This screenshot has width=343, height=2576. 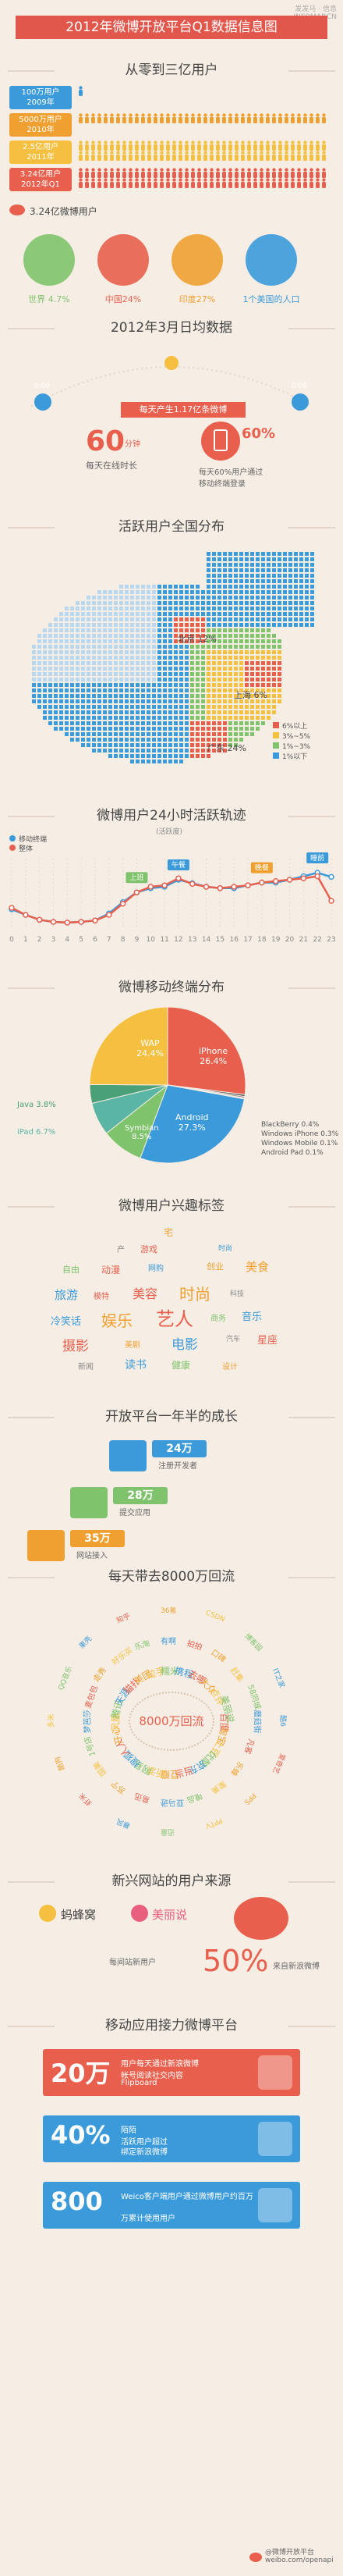 What do you see at coordinates (171, 328) in the screenshot?
I see `section-title-daily: 2012年3月日均数据` at bounding box center [171, 328].